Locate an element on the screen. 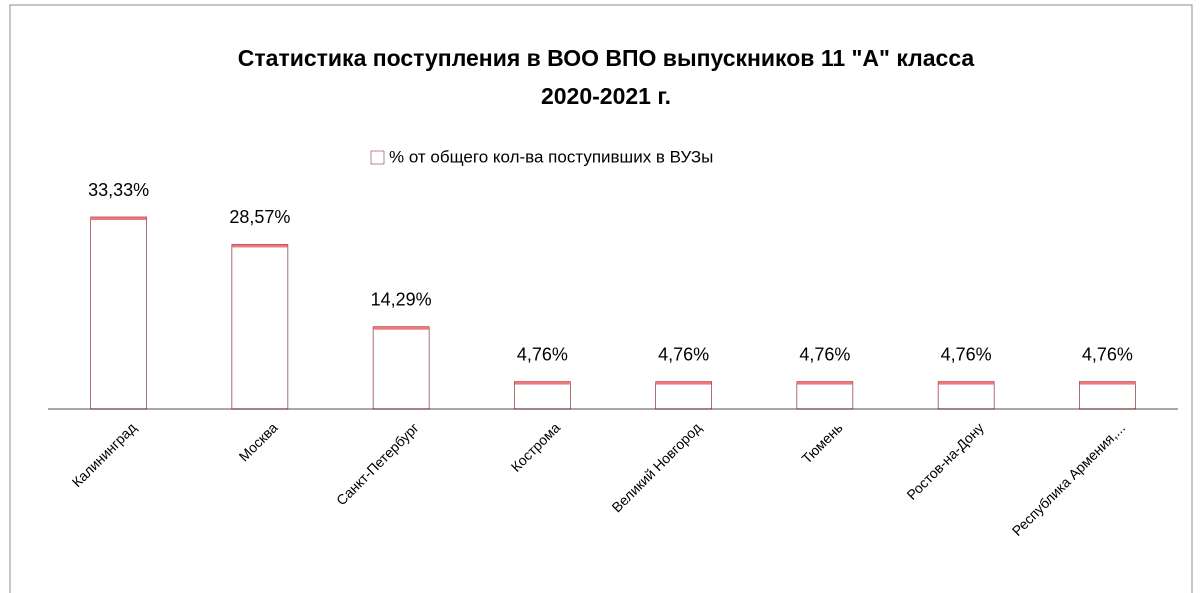  legend-swatch is located at coordinates (377, 157).